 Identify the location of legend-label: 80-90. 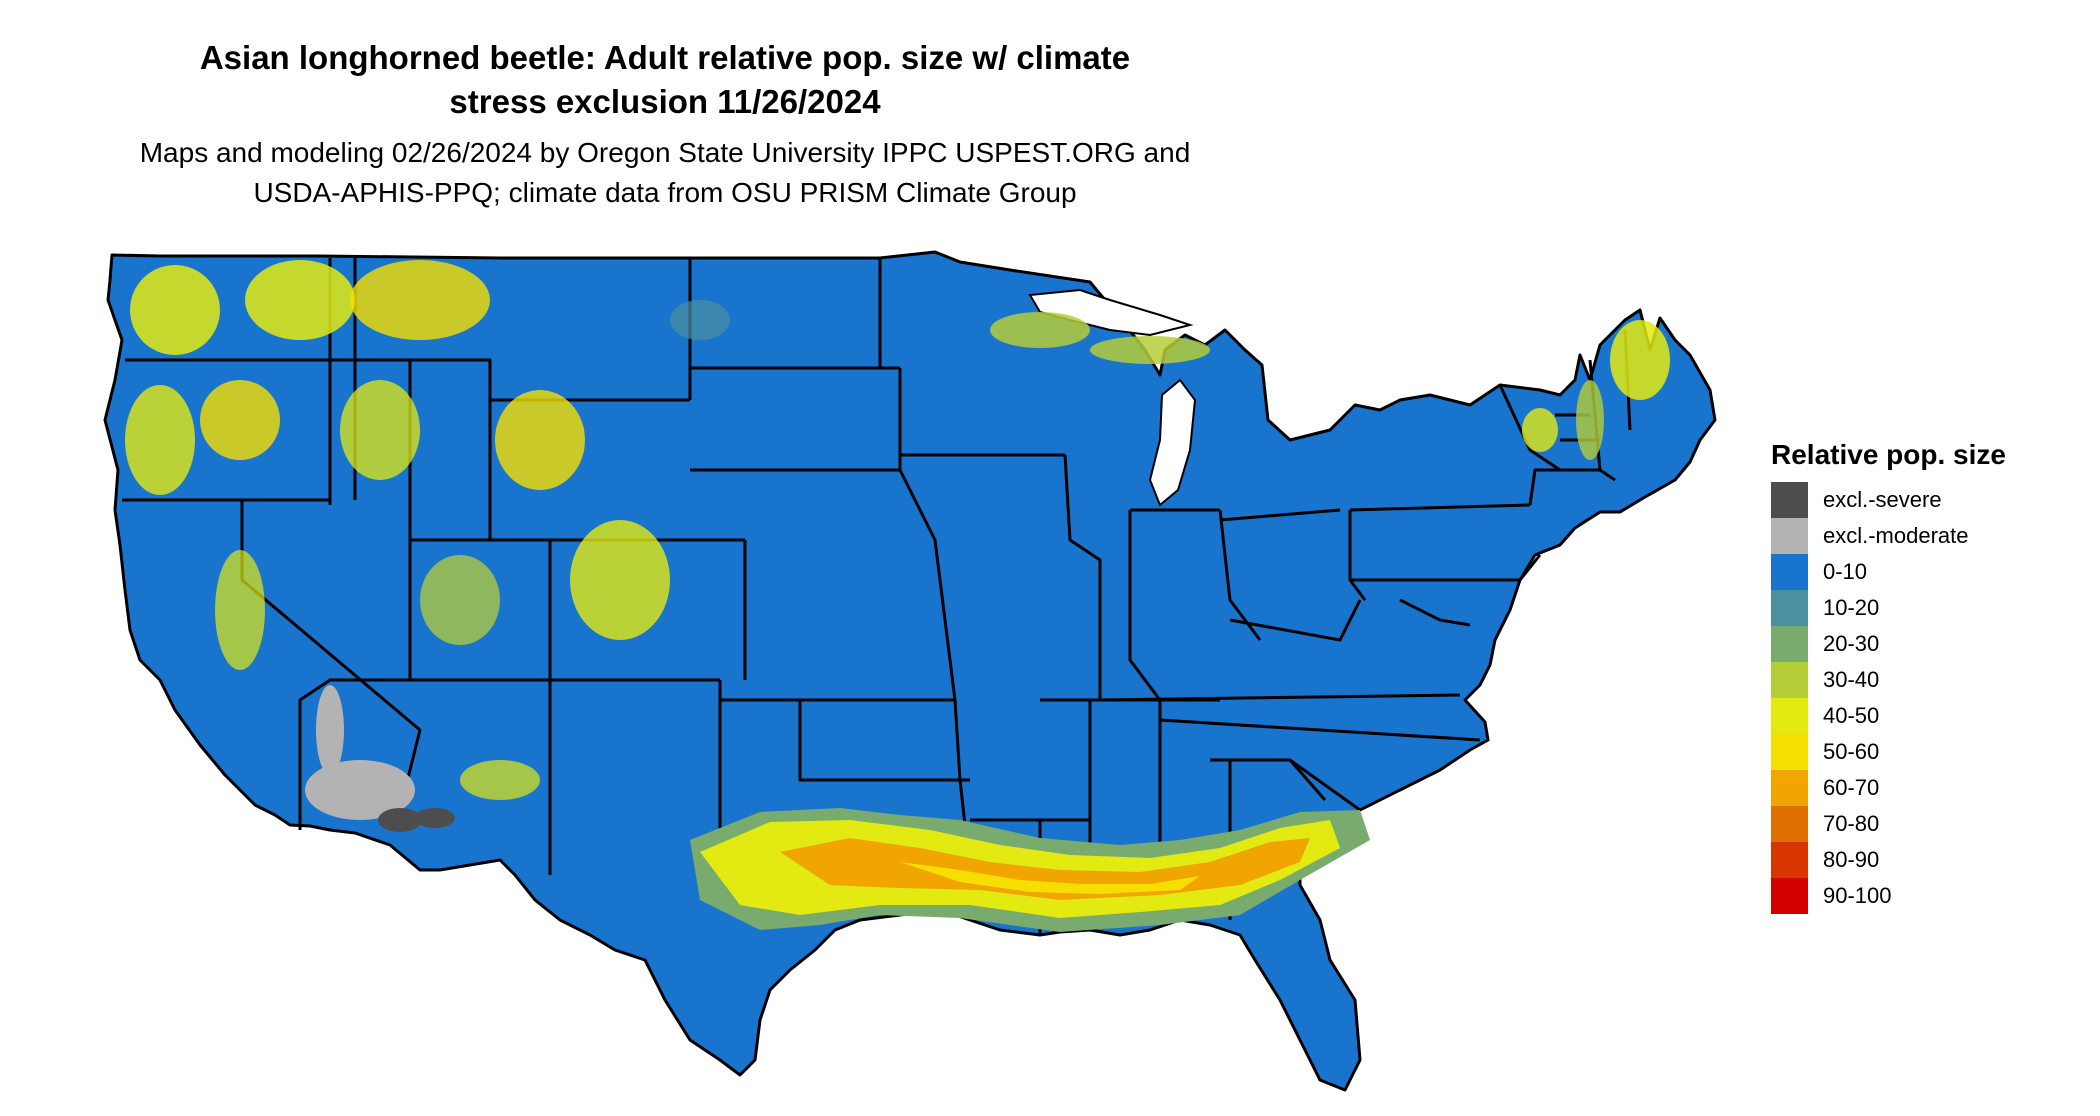
(1851, 859).